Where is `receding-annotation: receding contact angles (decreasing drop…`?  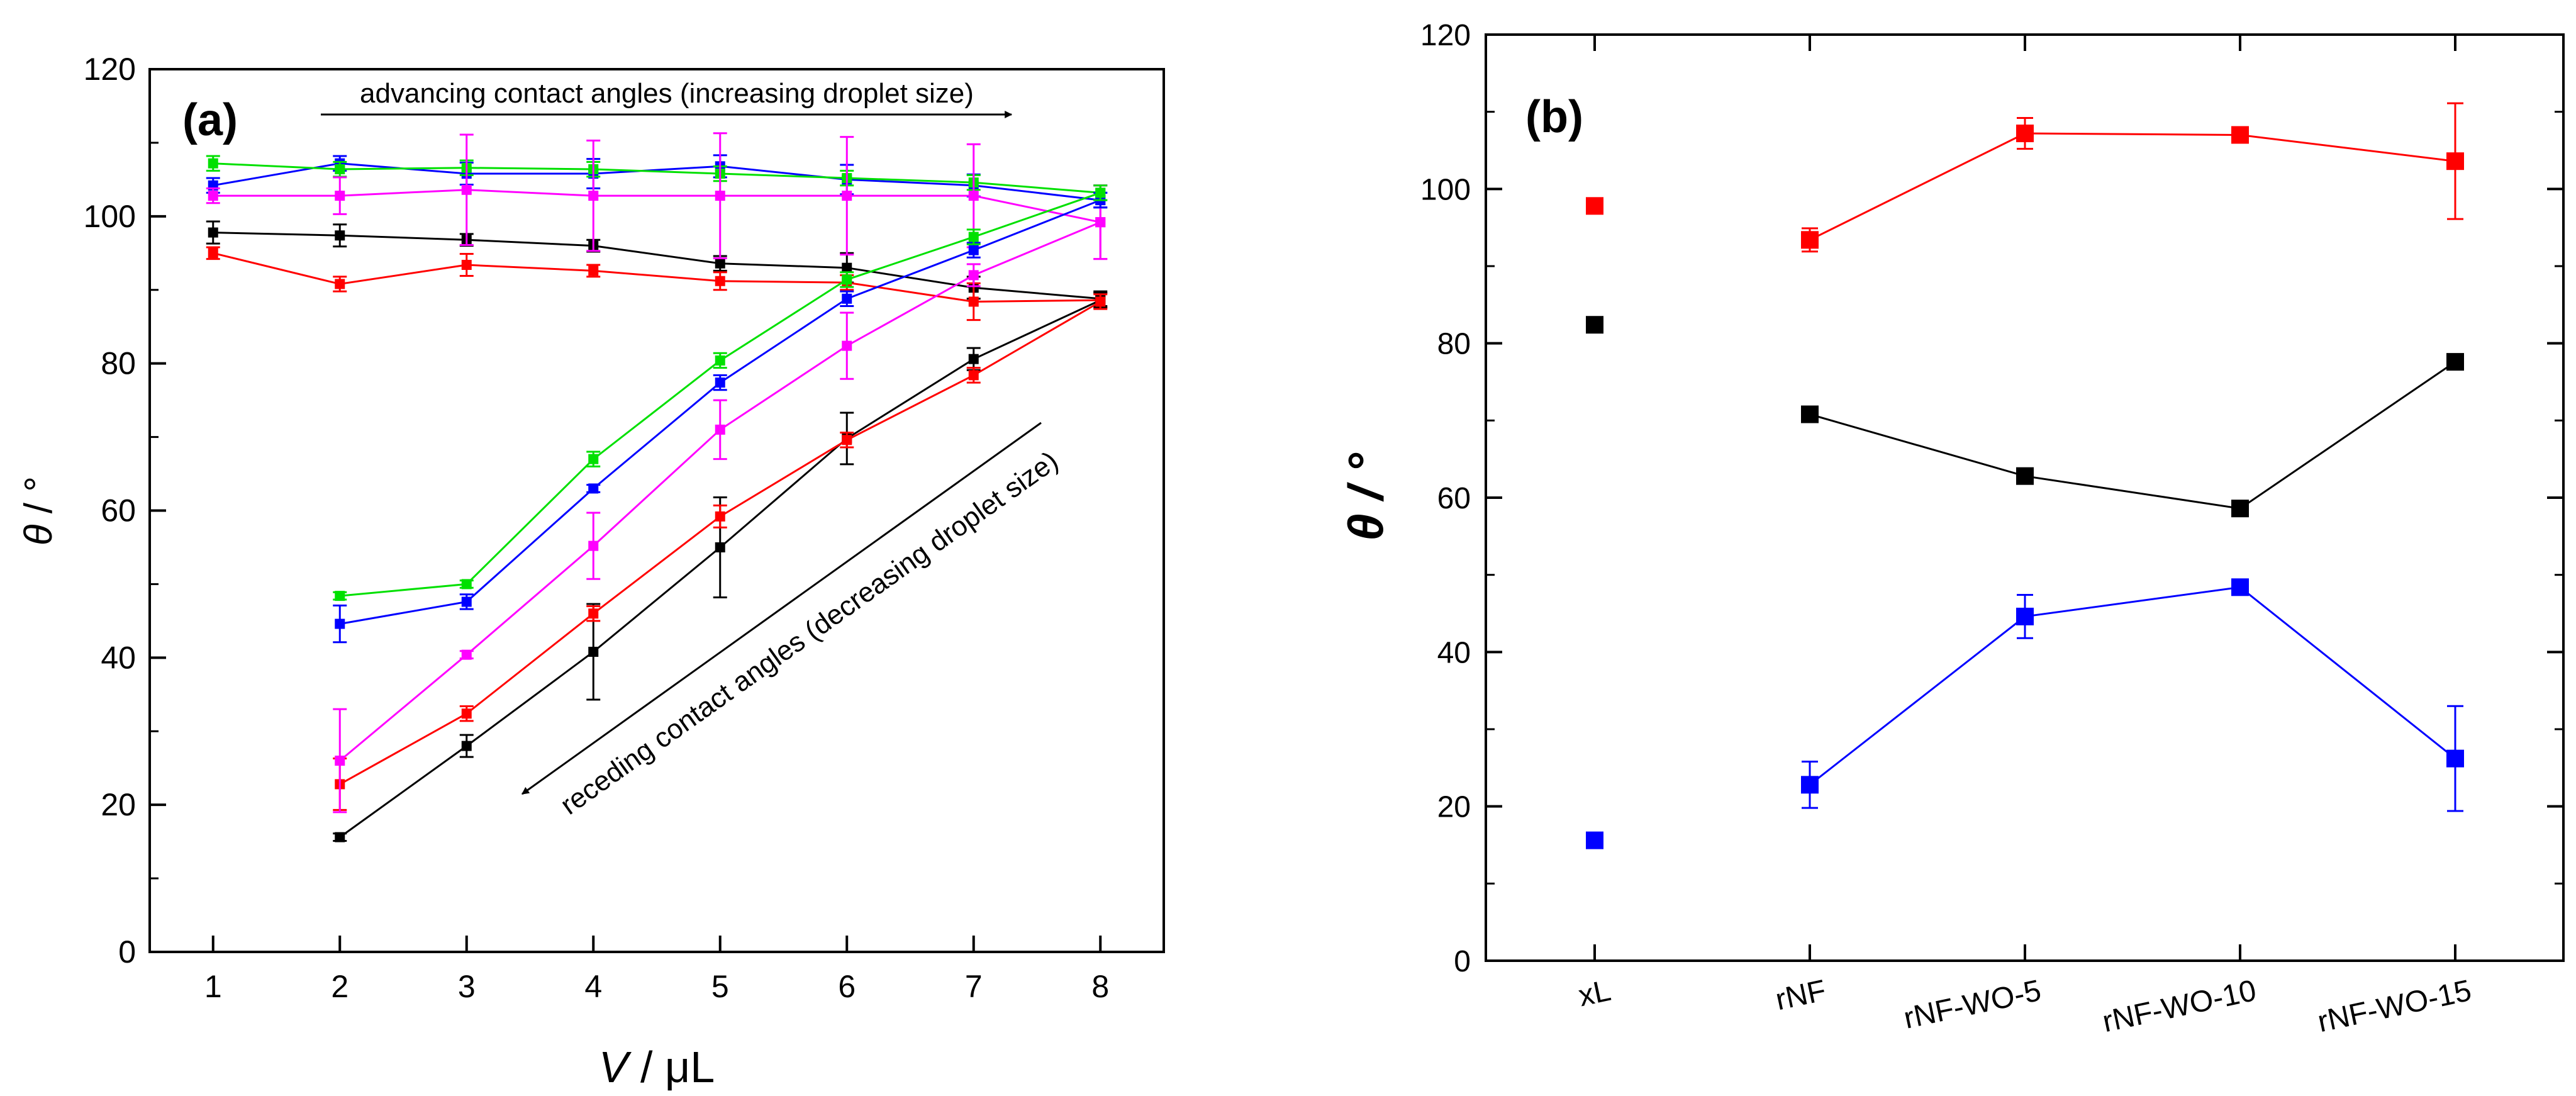
receding-annotation: receding contact angles (decreasing drop… is located at coordinates (809, 633).